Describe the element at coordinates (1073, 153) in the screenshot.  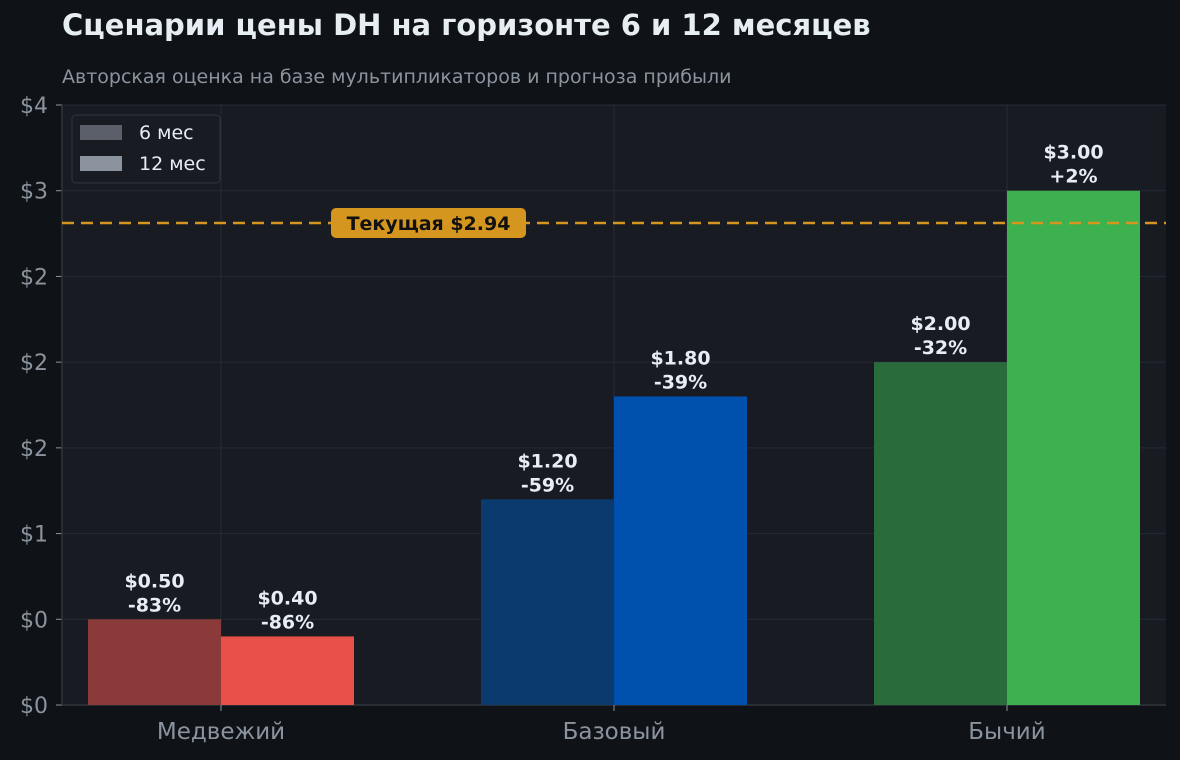
I see `bar-value-label: $3.00` at that location.